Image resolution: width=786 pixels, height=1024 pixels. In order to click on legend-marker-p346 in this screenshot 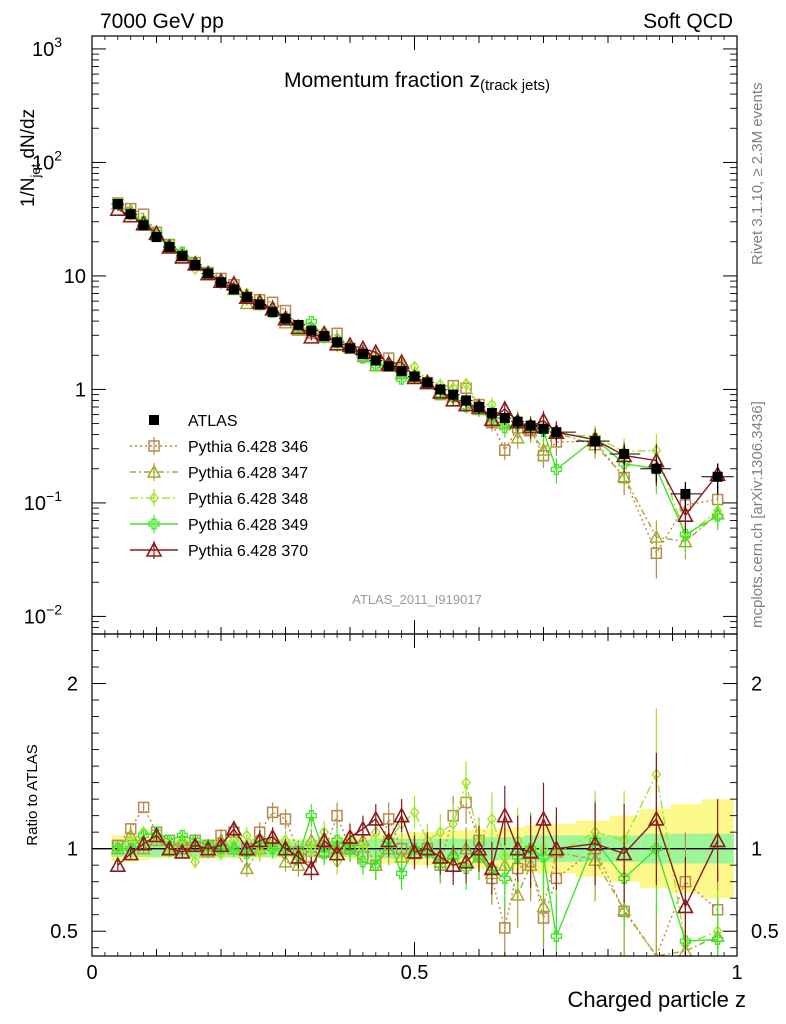, I will do `click(154, 446)`.